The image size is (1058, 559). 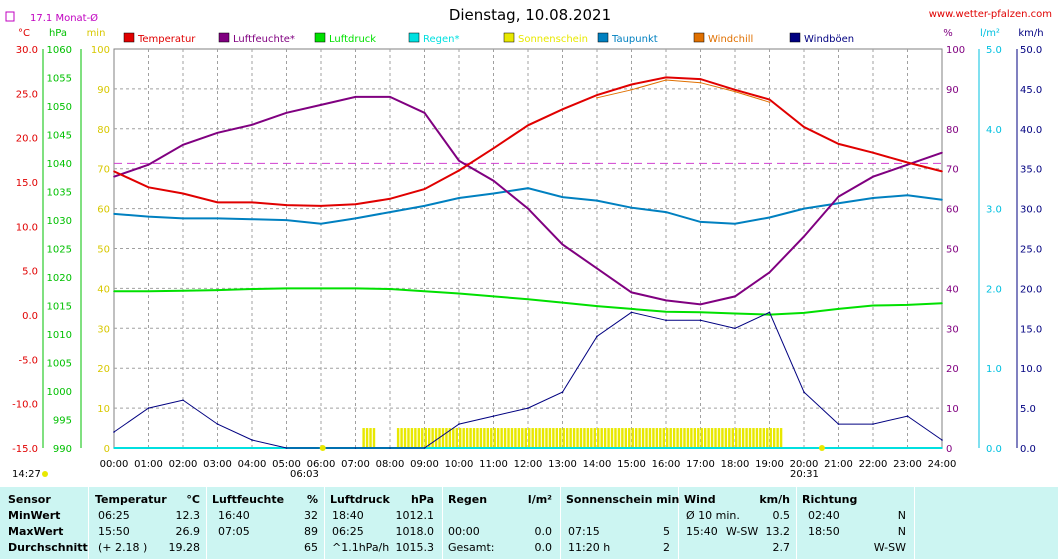 What do you see at coordinates (34, 515) in the screenshot?
I see `stat-label: MinWert` at bounding box center [34, 515].